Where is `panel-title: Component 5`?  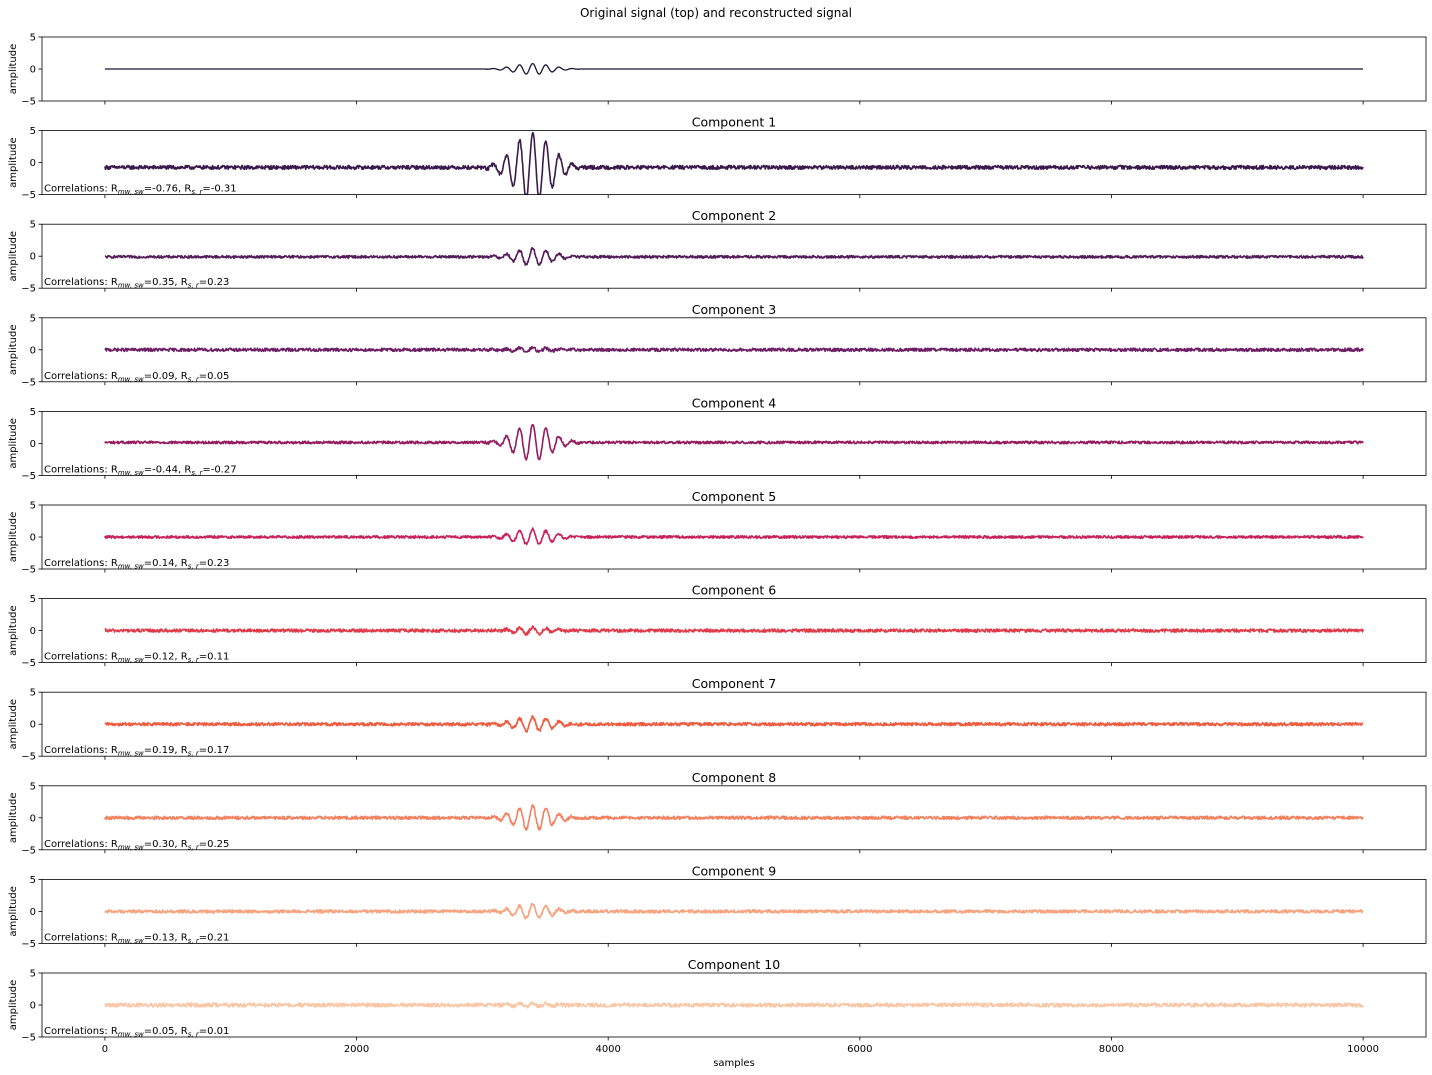
panel-title: Component 5 is located at coordinates (734, 496).